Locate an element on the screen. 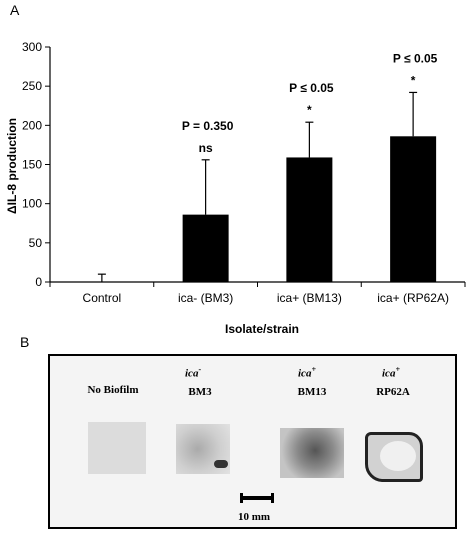 The width and height of the screenshot is (473, 535). x-tick-label: ica- (BM3) is located at coordinates (205, 298).